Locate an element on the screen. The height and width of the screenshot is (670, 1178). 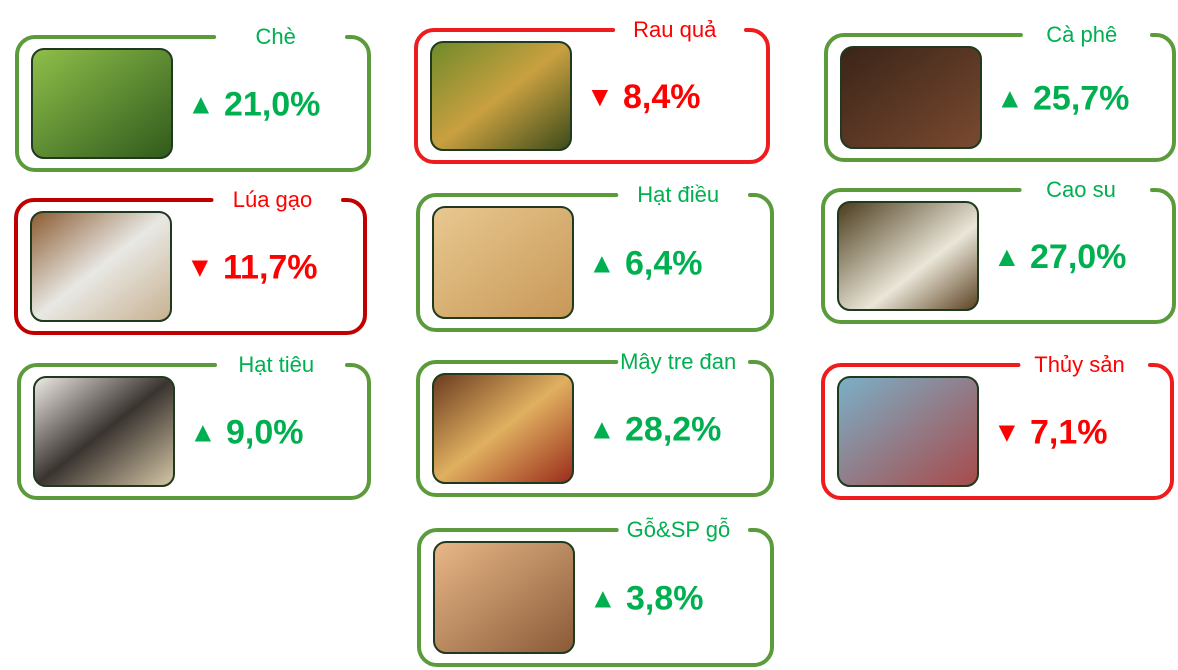
card: Cà phê ▲ 25,7% is located at coordinates (1000, 92).